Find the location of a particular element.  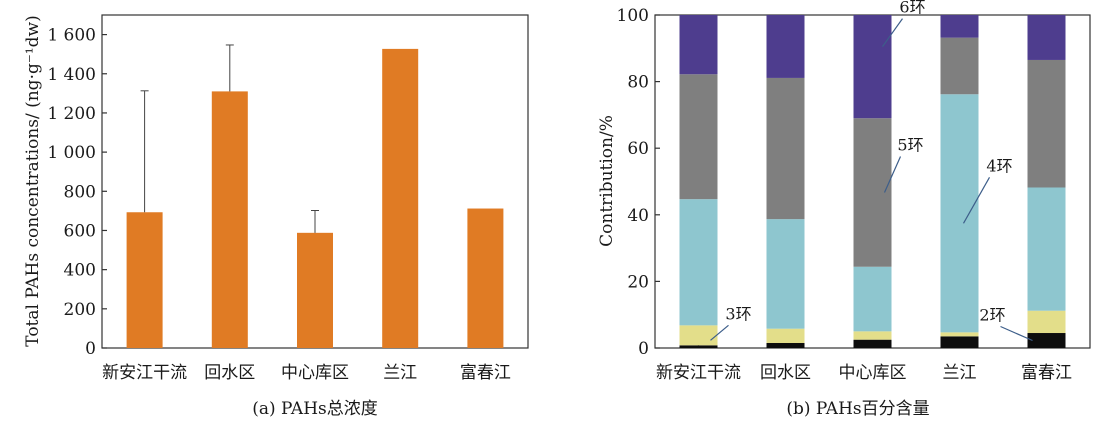

panel-a-category-label: 回水区 is located at coordinates (229, 373).